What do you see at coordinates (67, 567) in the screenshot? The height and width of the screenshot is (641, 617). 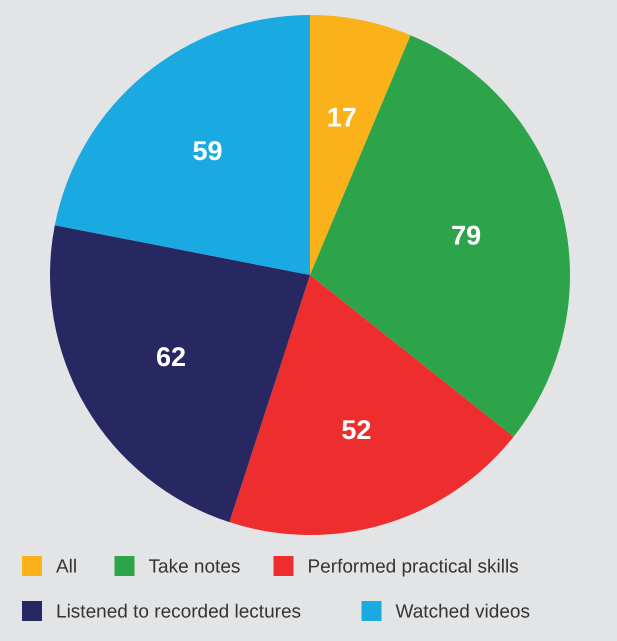 I see `legend-label: All` at bounding box center [67, 567].